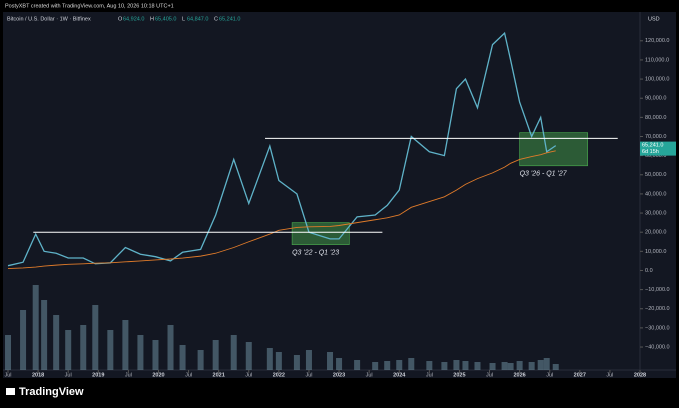 The height and width of the screenshot is (408, 679). Describe the element at coordinates (640, 375) in the screenshot. I see `x-tick-label: 2028` at that location.